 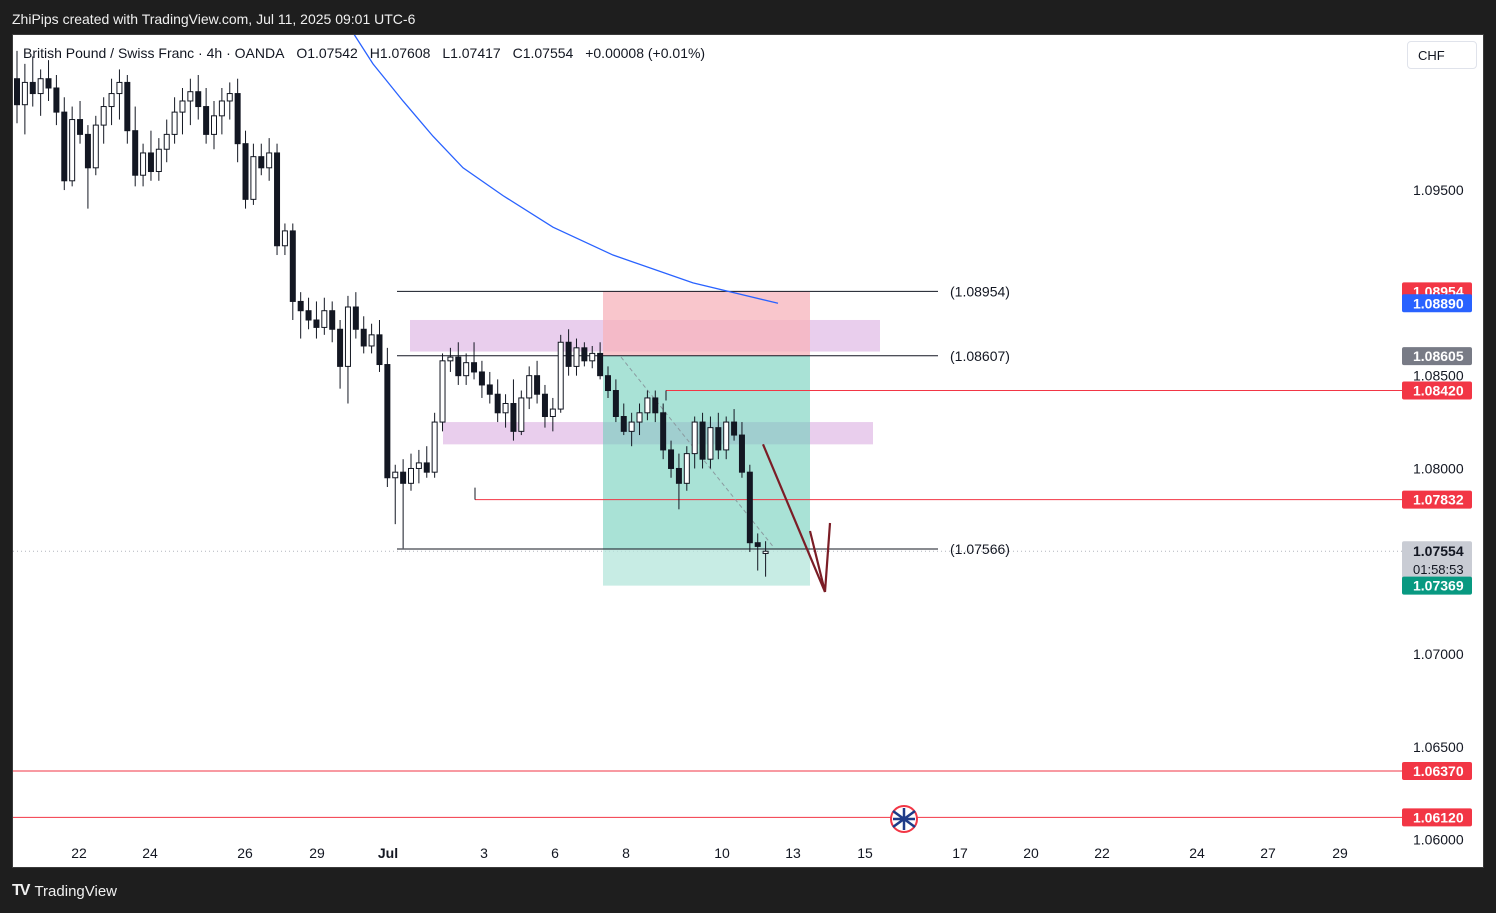 I want to click on tradingview-logo-icon: TV, so click(x=21, y=890).